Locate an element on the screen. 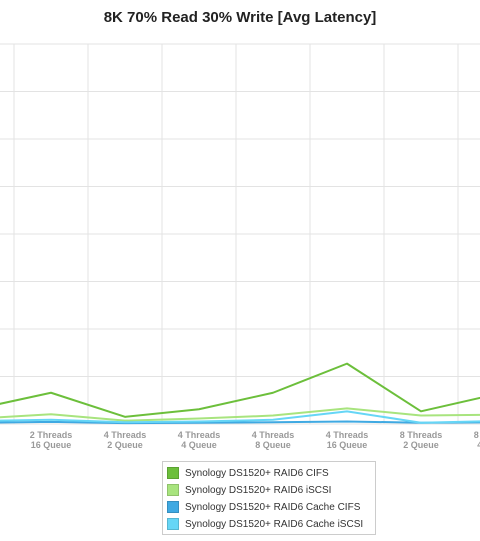  legend-label: Synology DS1520+ RAID6 CIFS is located at coordinates (257, 473).